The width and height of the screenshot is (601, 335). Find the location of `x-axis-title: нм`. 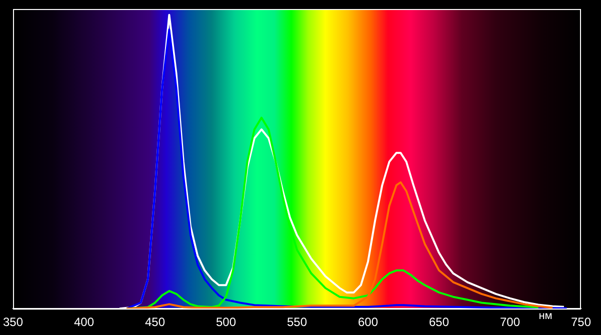

x-axis-title: нм is located at coordinates (545, 316).